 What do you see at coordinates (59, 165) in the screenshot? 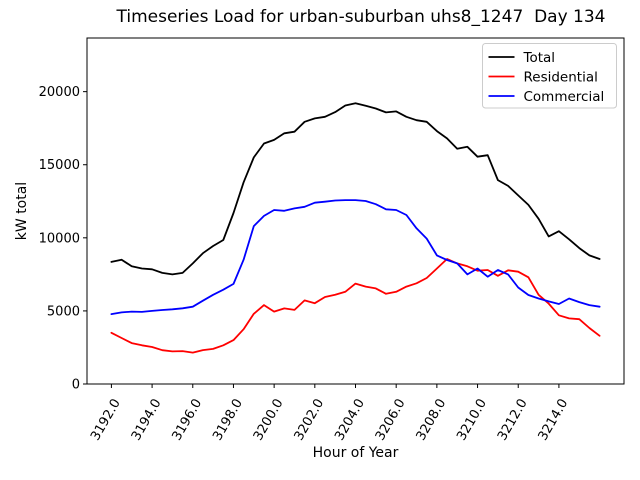
I see `y-tick-label: 15000` at bounding box center [59, 165].